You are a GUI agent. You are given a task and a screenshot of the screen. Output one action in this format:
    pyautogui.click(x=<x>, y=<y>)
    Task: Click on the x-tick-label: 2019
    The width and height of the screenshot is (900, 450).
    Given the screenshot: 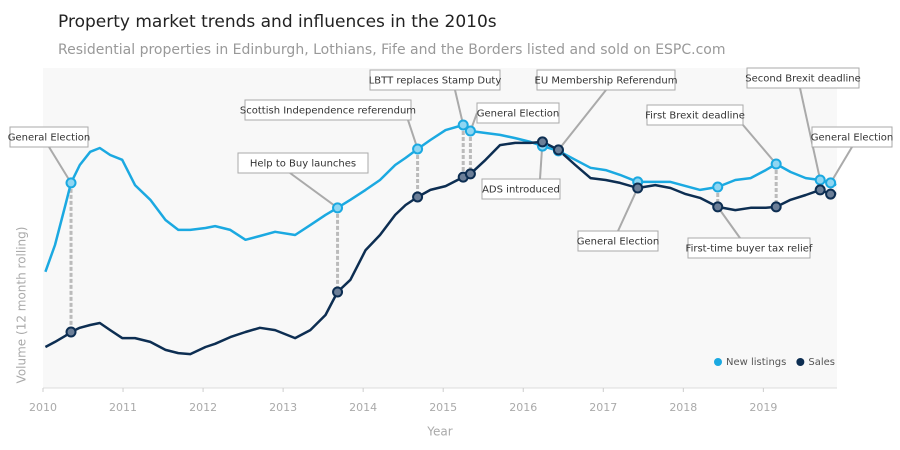 What is the action you would take?
    pyautogui.click(x=763, y=407)
    